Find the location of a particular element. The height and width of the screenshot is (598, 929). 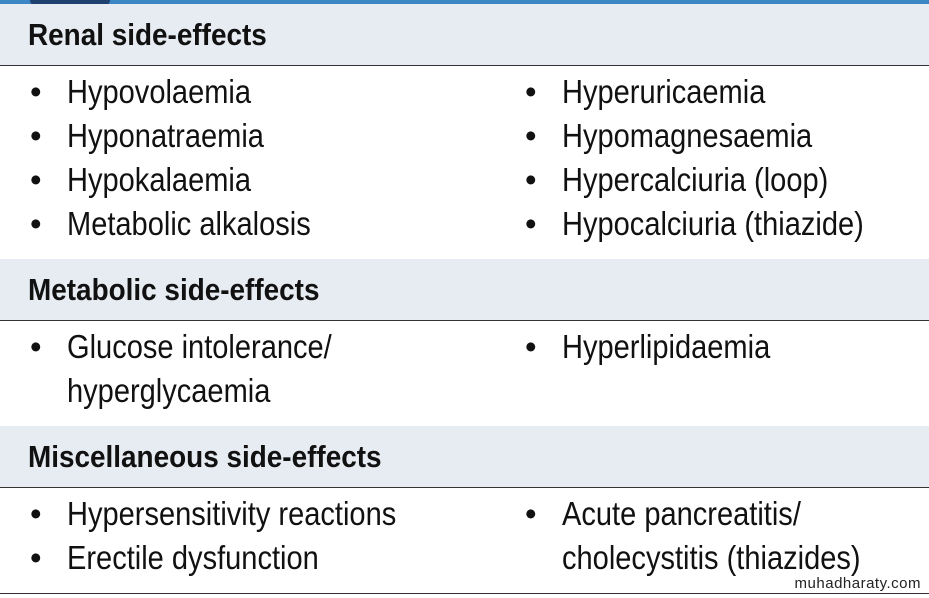

list-item: • Erectile dysfunction is located at coordinates (247, 558).